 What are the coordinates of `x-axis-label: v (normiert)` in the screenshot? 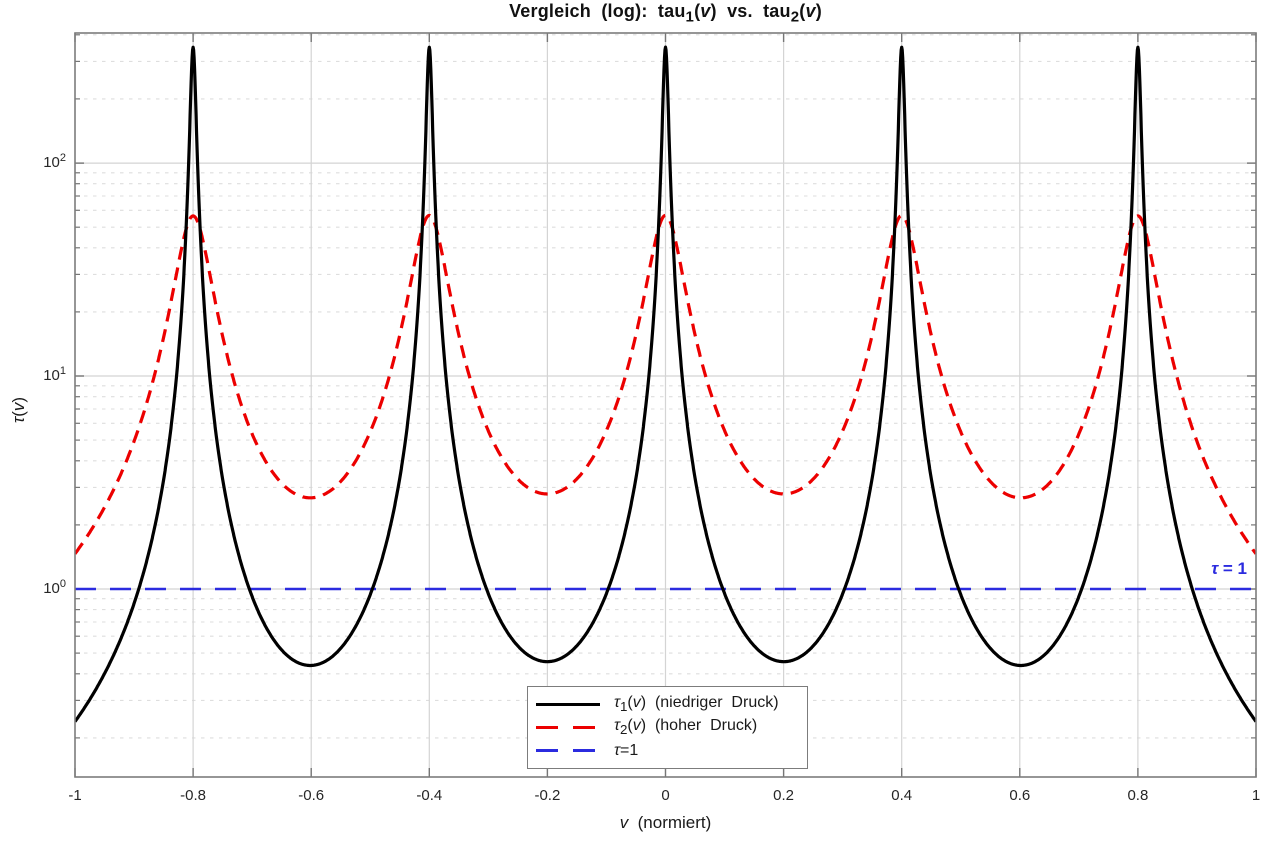 It's located at (665, 822).